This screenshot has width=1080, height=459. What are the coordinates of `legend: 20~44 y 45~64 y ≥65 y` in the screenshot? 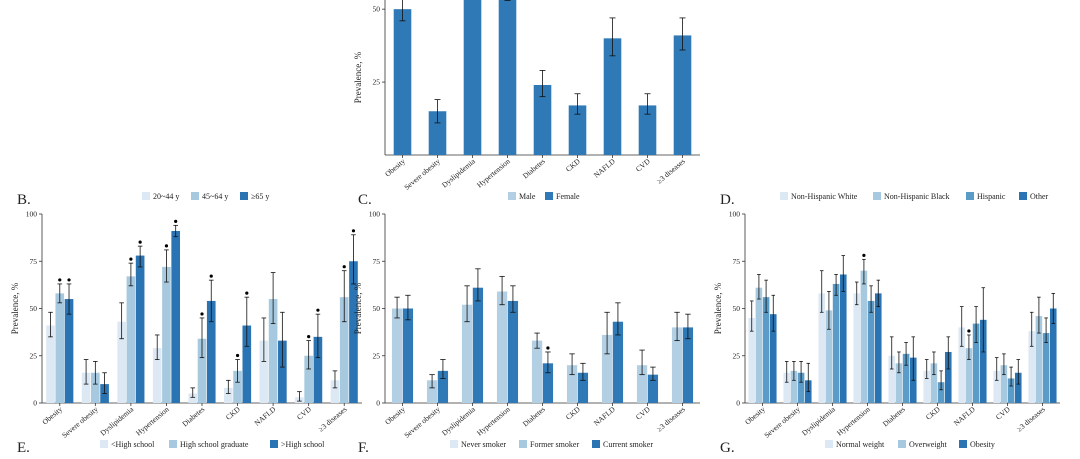 It's located at (205, 196).